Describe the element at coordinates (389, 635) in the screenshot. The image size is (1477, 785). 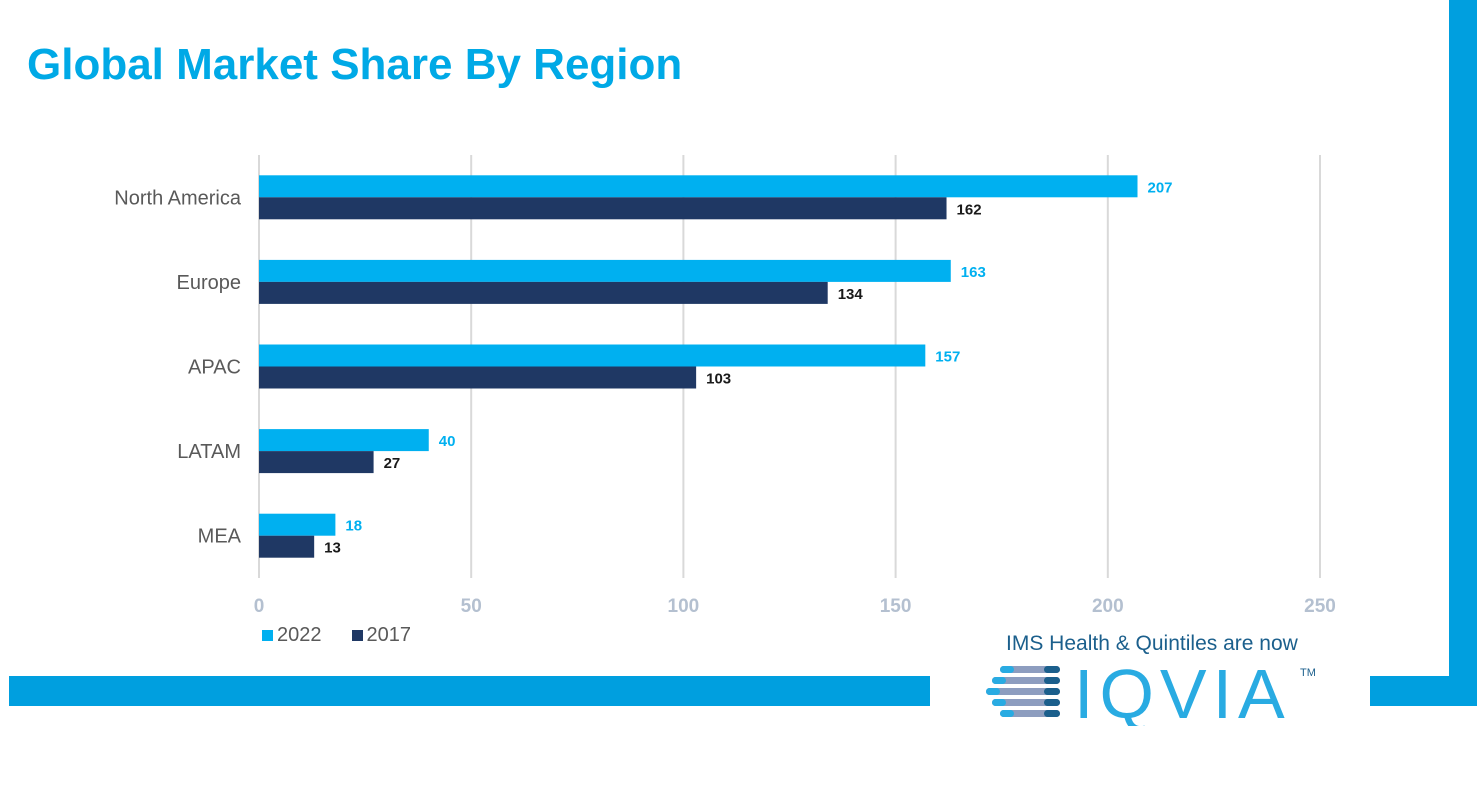
I see `legend-label: 2017` at that location.